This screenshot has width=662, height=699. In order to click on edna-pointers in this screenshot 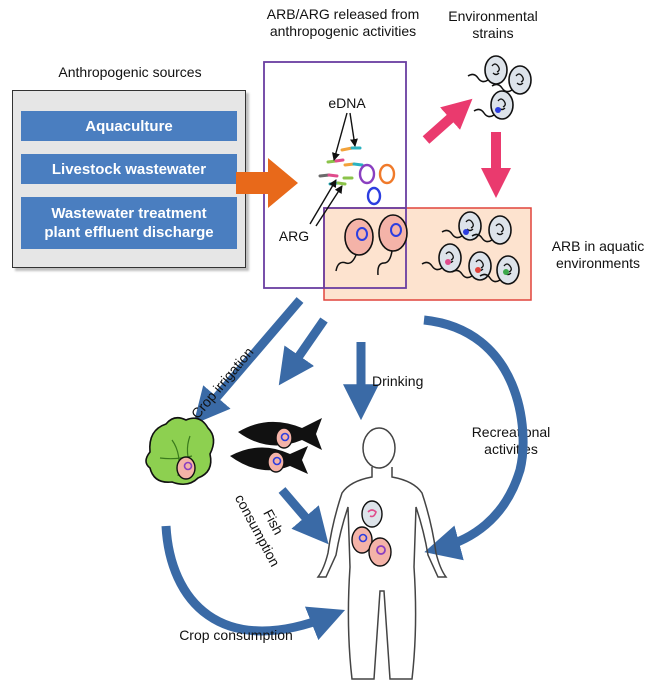, I will do `click(333, 169)`.